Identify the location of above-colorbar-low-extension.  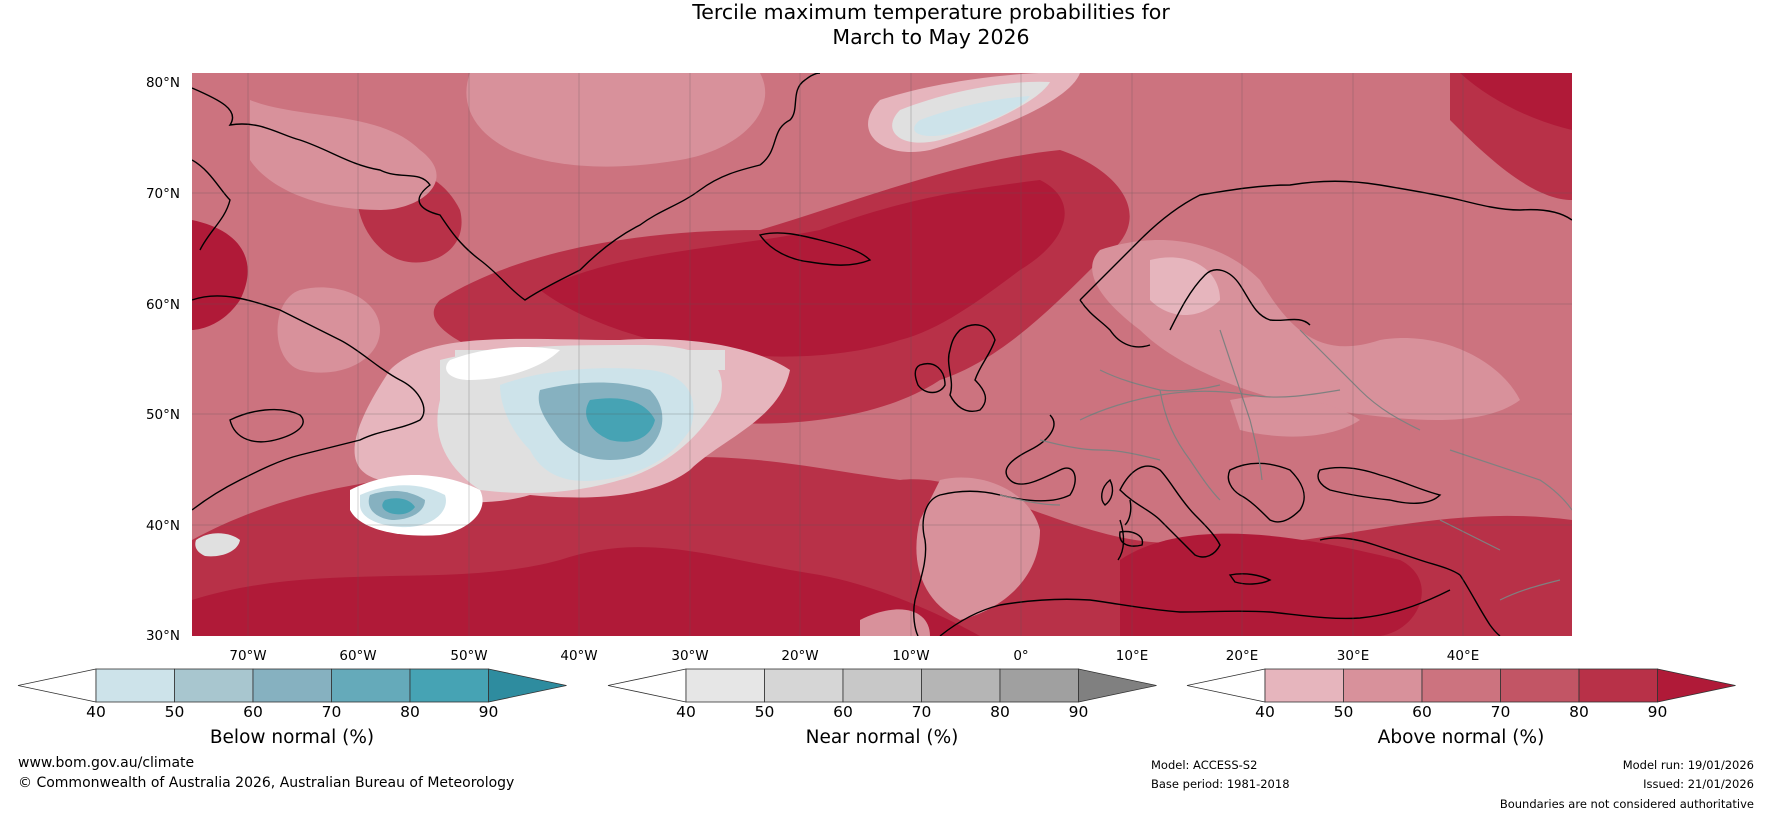
(1226, 685).